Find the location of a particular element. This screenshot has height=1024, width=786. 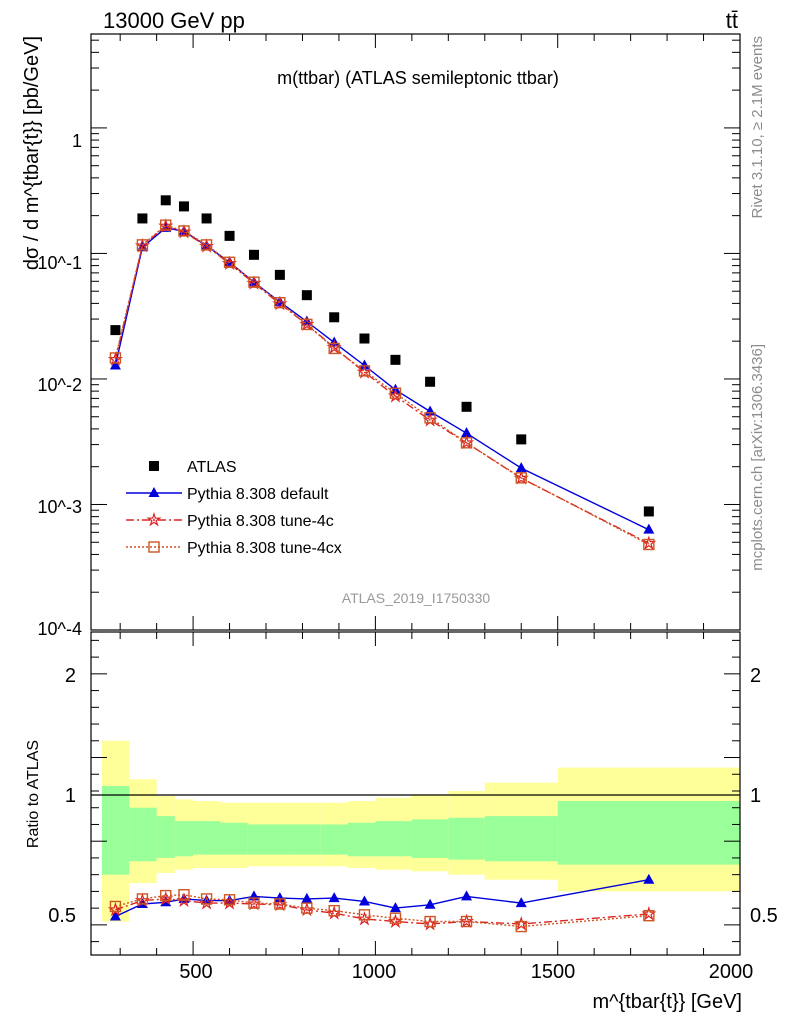

y-tick-label: 10^-4 is located at coordinates (60, 629).